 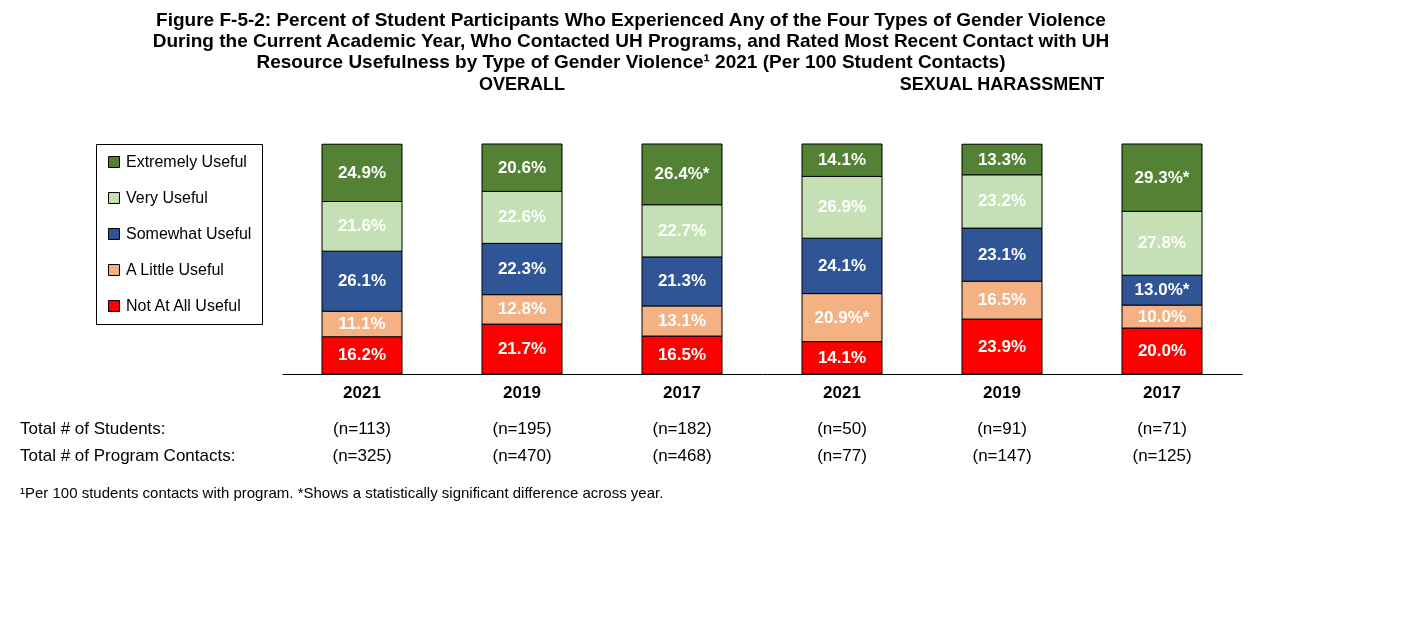 What do you see at coordinates (522, 309) in the screenshot?
I see `data-label: 12.8%` at bounding box center [522, 309].